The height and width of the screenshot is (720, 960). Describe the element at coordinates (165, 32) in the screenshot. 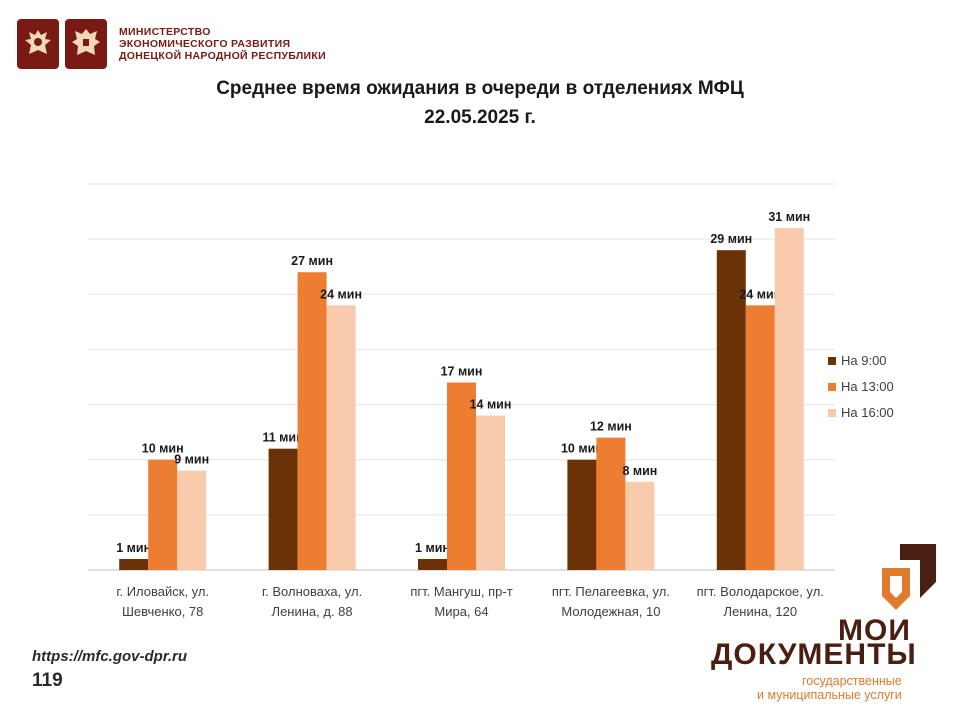

I see `ministry-line-1: МИНИСТЕРСТВО` at that location.